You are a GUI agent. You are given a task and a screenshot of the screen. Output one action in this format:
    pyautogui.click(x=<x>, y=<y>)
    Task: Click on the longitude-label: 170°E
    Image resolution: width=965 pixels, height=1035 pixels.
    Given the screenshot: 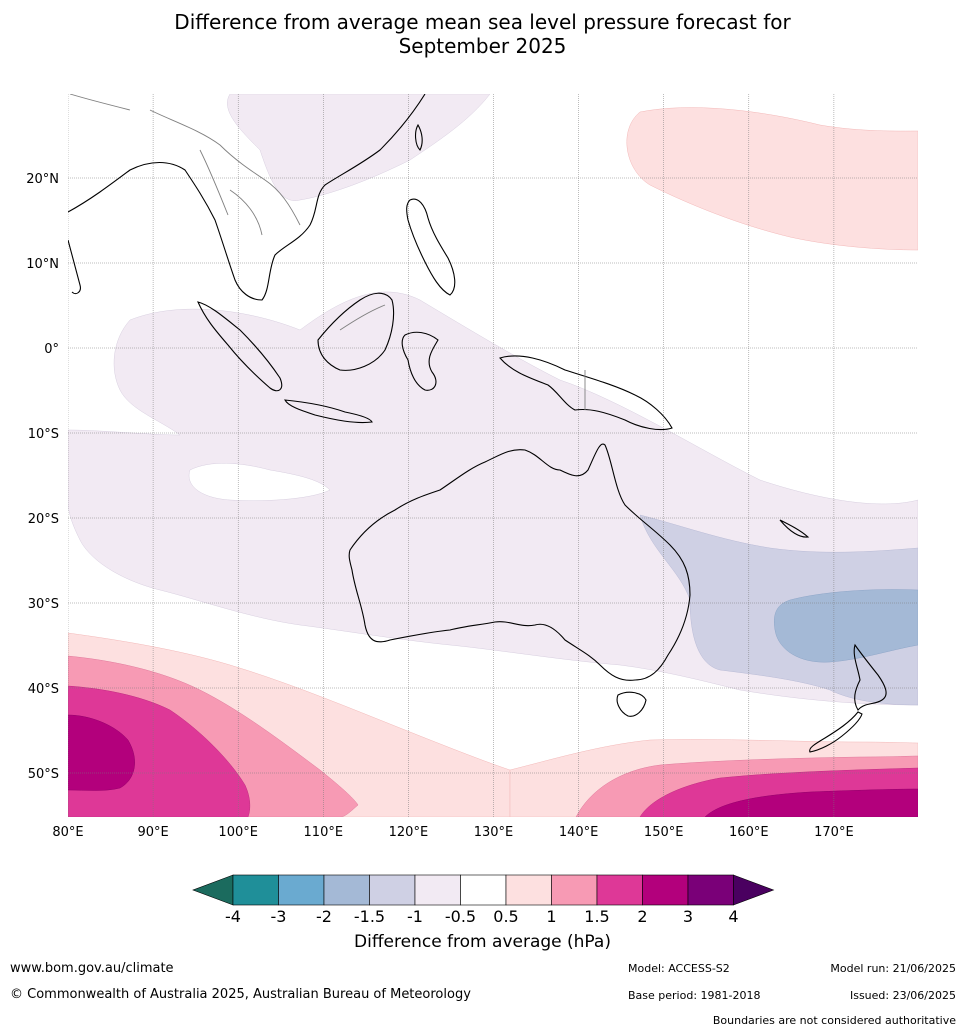 What is the action you would take?
    pyautogui.click(x=834, y=832)
    